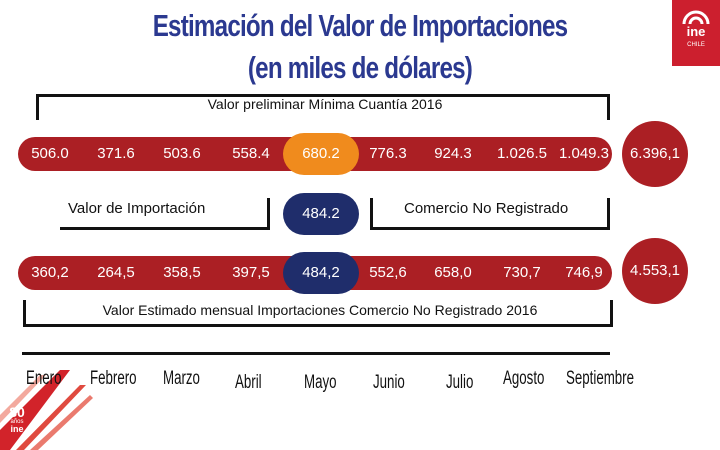 Image resolution: width=720 pixels, height=450 pixels. Describe the element at coordinates (696, 45) in the screenshot. I see `logo-subtitle: CHILE` at that location.